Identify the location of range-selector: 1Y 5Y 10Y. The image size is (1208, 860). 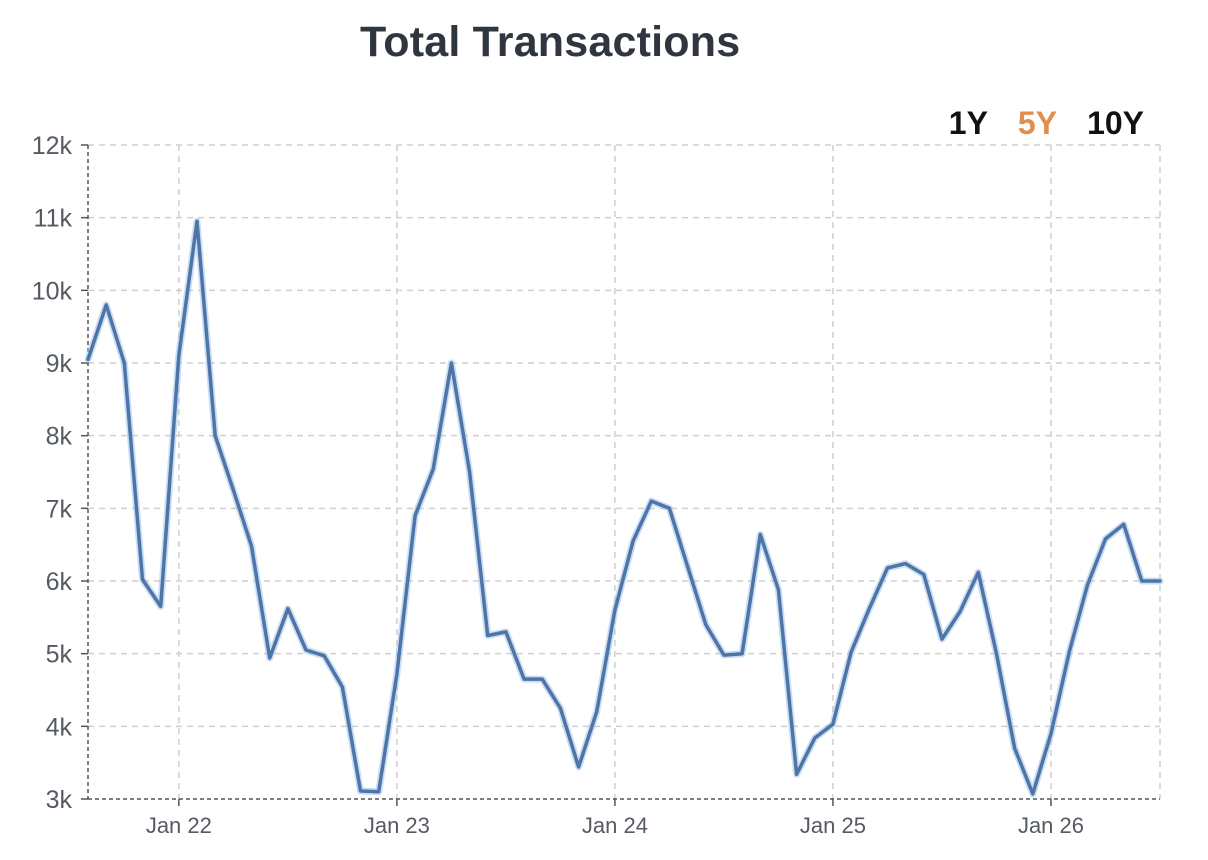
(1046, 123).